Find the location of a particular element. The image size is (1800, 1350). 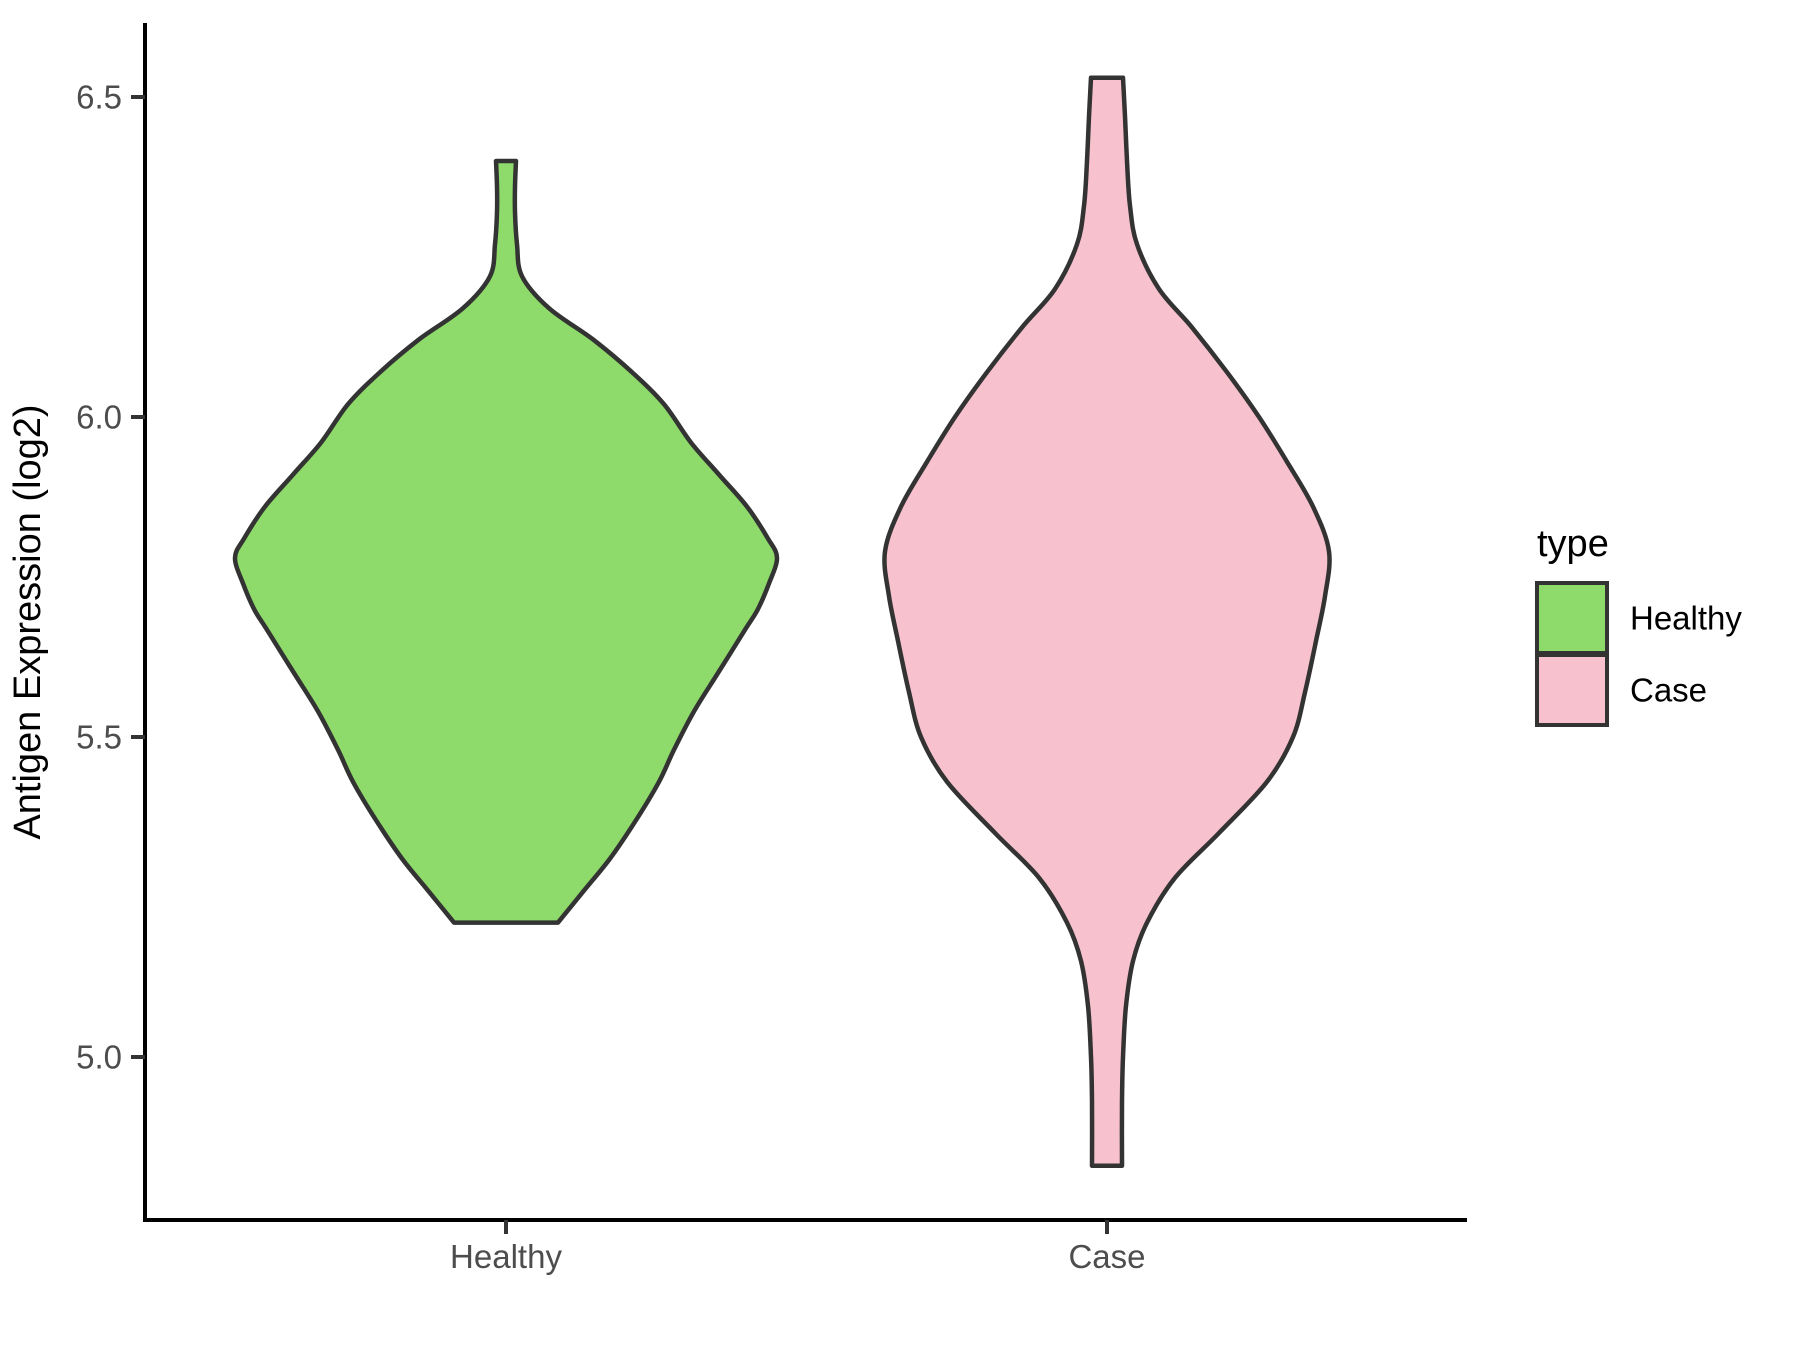

y-tick-label: 5.0 is located at coordinates (99, 1057).